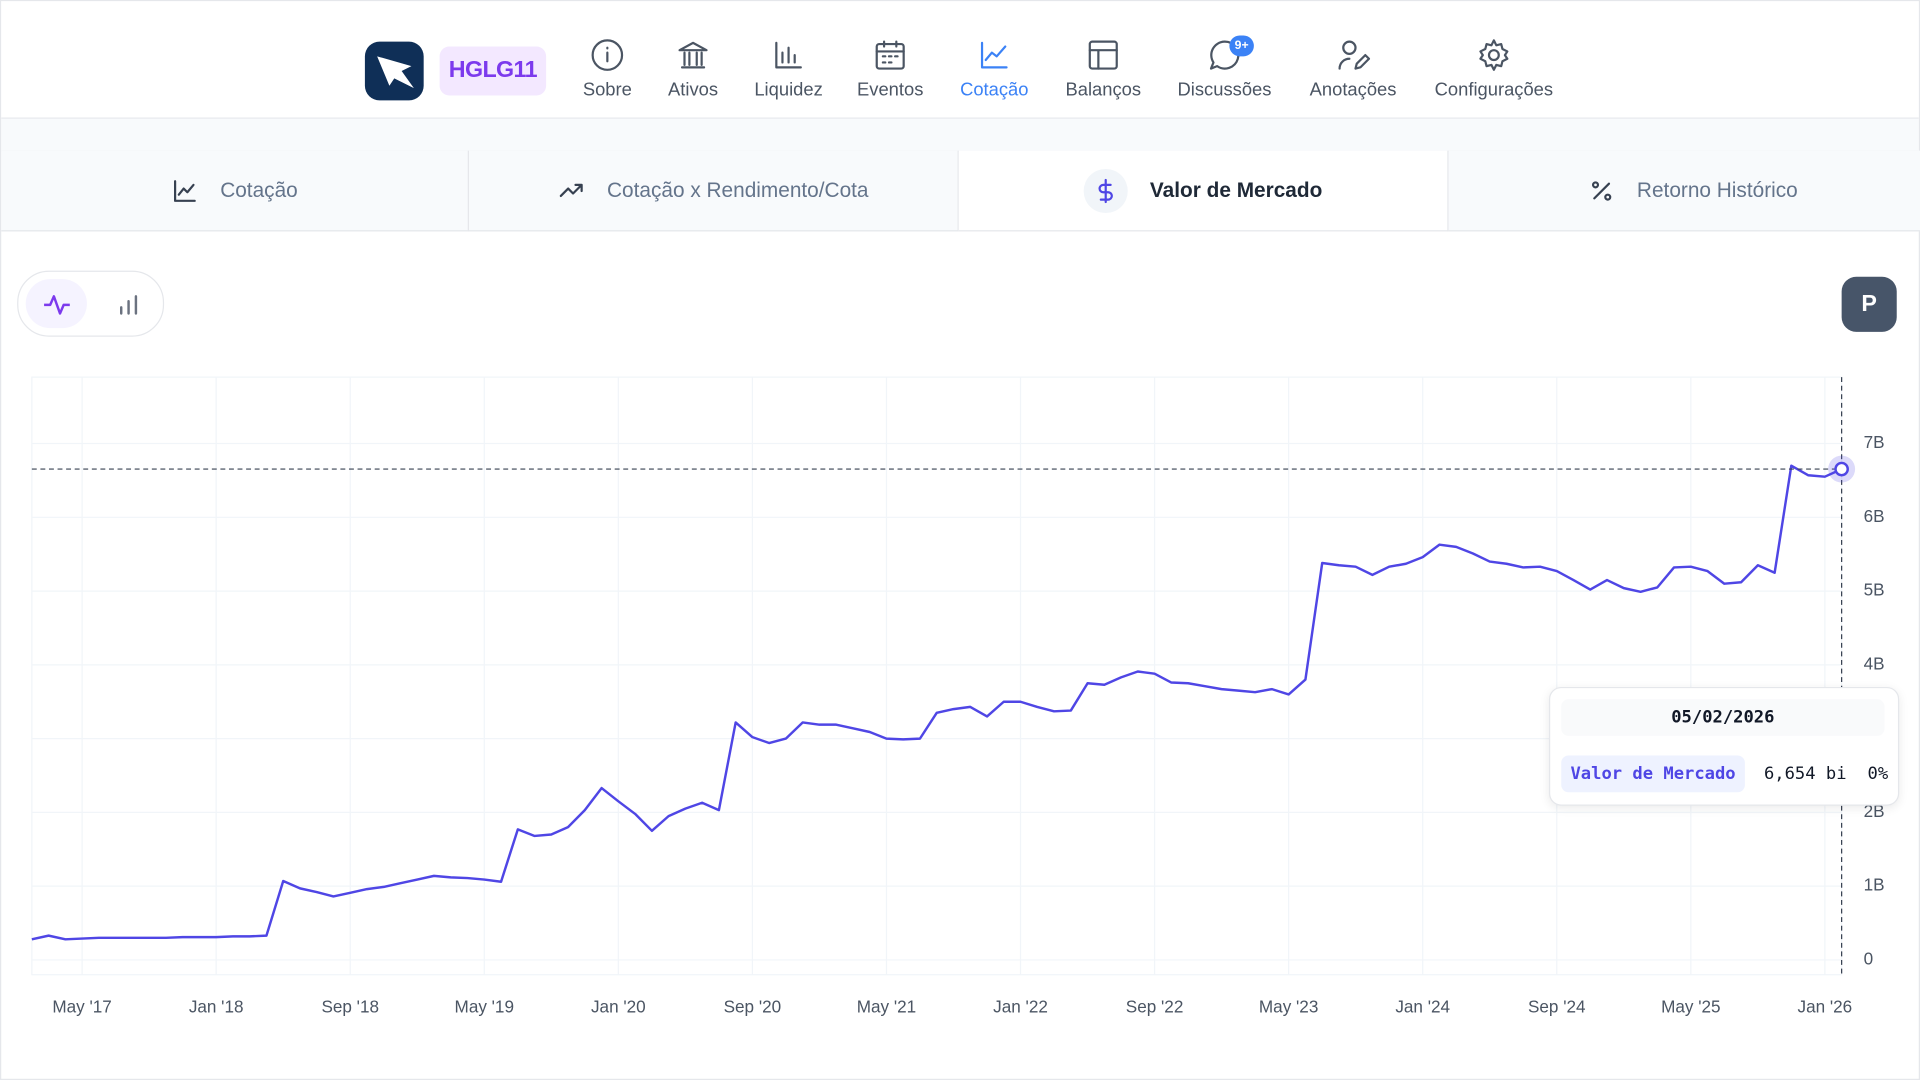  I want to click on nav-item: Eventos, so click(890, 74).